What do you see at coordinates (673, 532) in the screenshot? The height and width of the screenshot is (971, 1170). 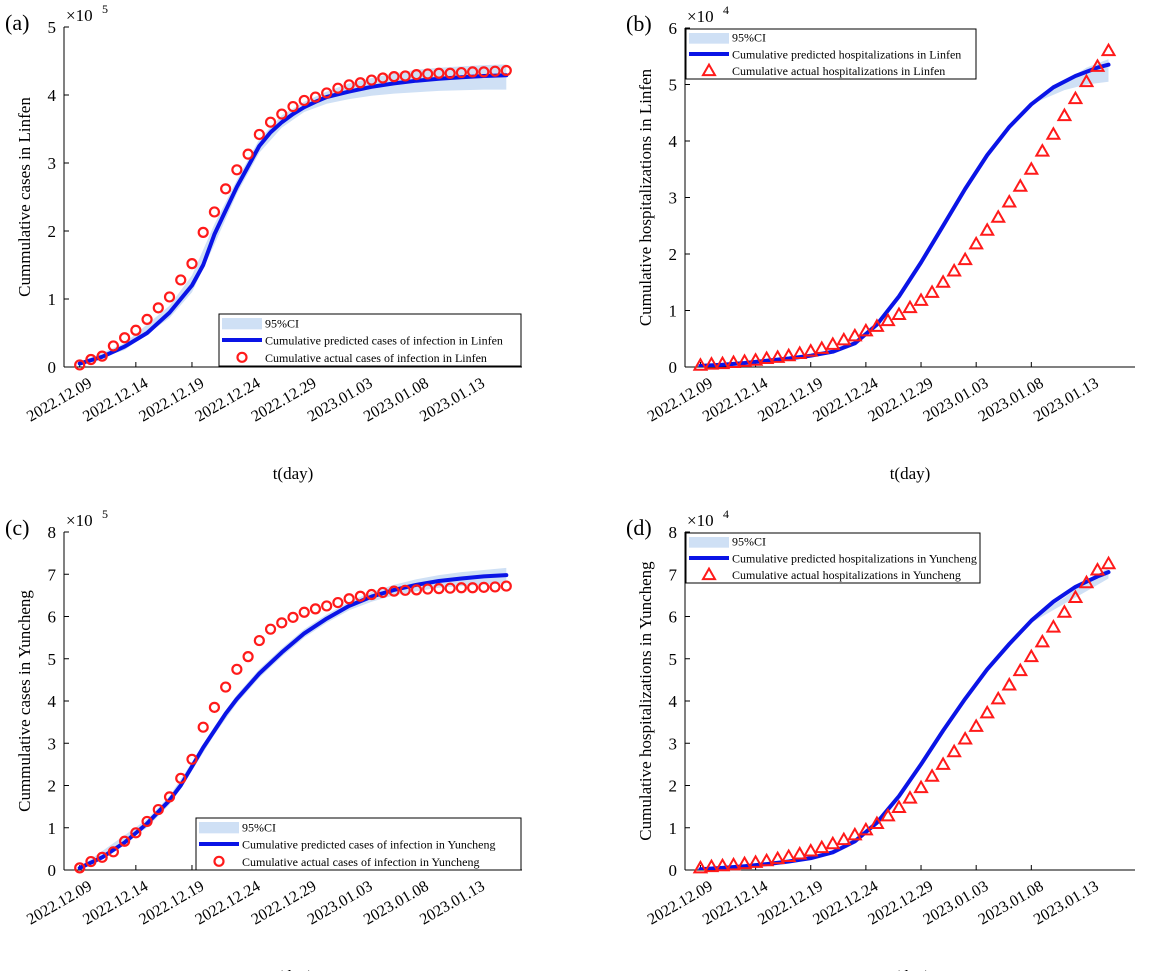 I see `y-tick-label: 8` at bounding box center [673, 532].